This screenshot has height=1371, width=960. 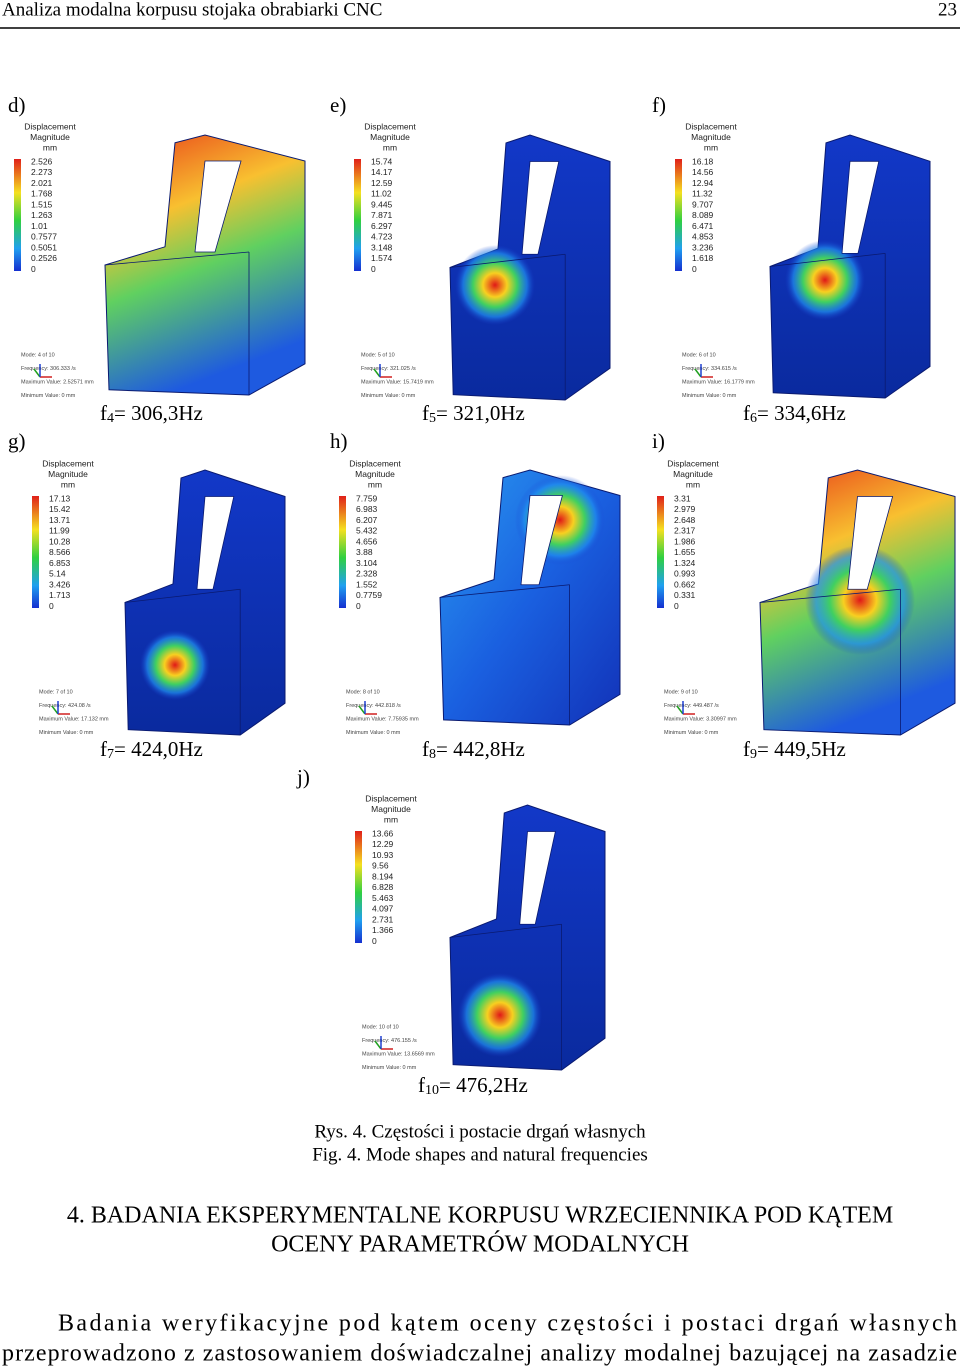 I want to click on legend-value: 5.432, so click(x=367, y=531).